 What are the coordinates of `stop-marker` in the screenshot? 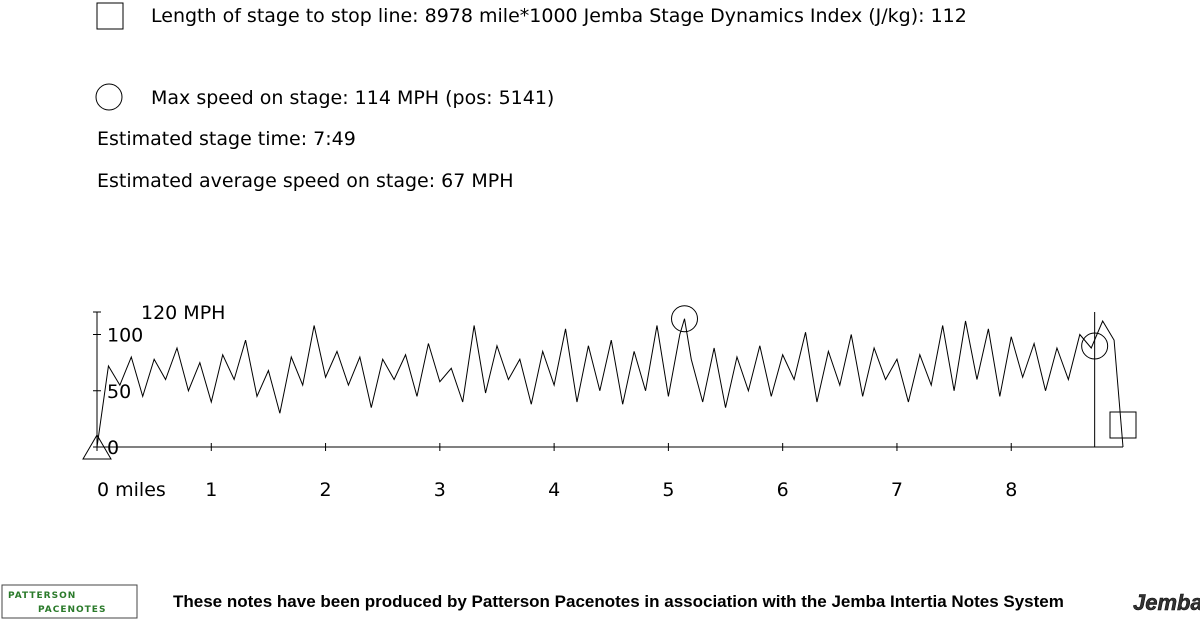 It's located at (1095, 346).